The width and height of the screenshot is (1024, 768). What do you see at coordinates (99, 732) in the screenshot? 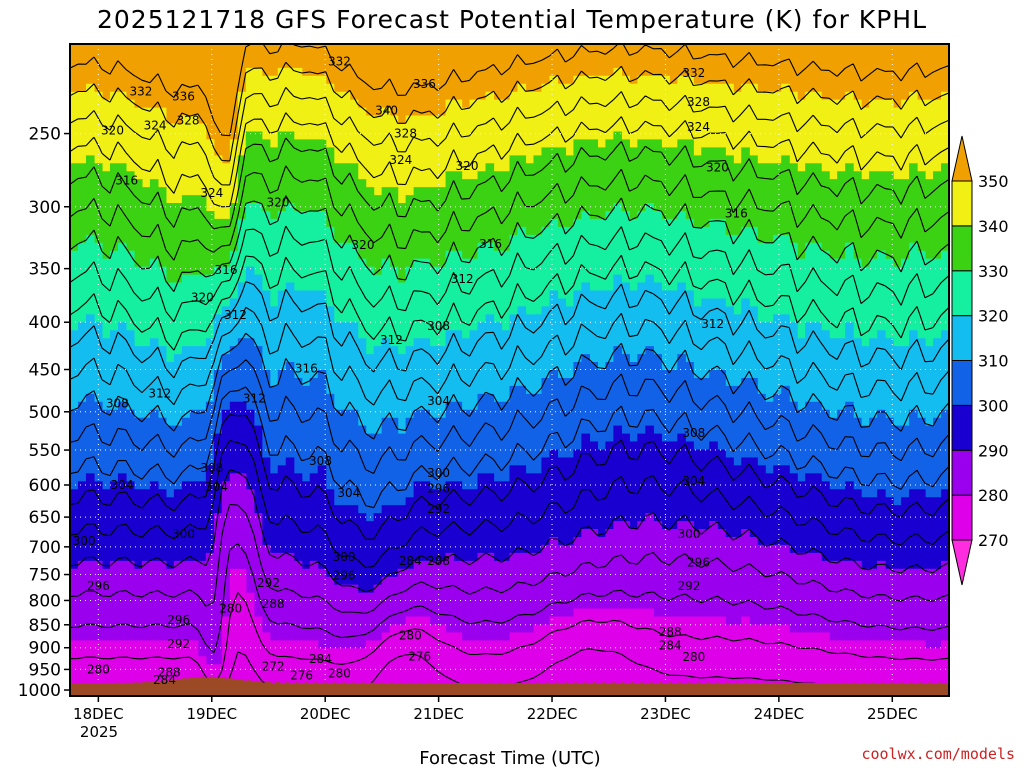
I see `x-axis-year: 2025` at bounding box center [99, 732].